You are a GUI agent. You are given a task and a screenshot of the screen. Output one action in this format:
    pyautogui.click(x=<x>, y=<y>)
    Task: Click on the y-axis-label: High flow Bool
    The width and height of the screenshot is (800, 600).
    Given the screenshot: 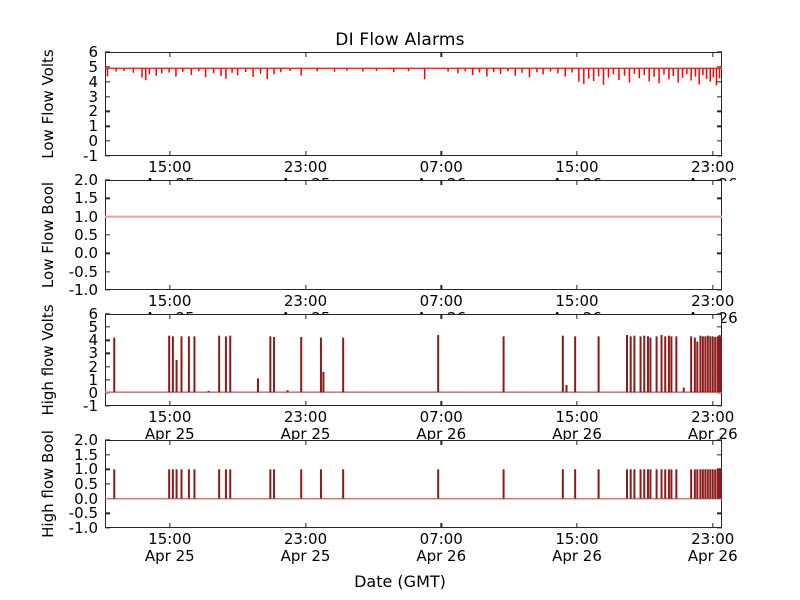 What is the action you would take?
    pyautogui.click(x=48, y=484)
    